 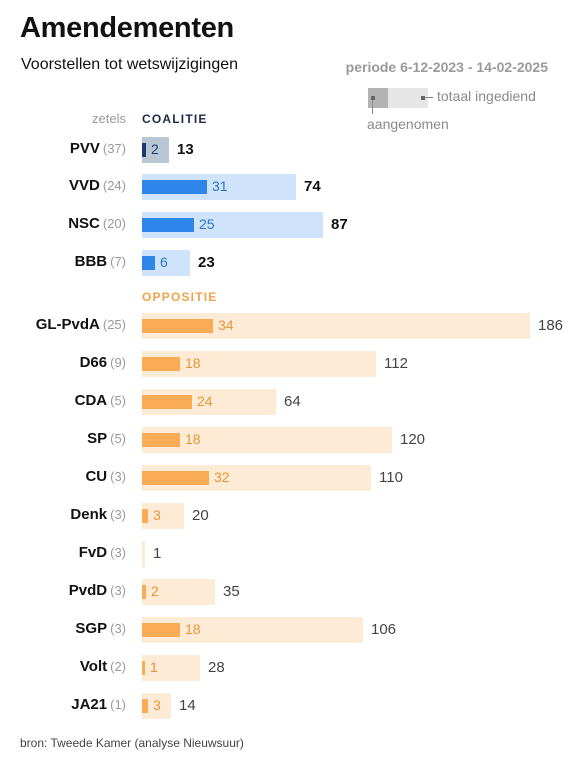 I want to click on section-coalition: COALITIE, so click(x=175, y=119).